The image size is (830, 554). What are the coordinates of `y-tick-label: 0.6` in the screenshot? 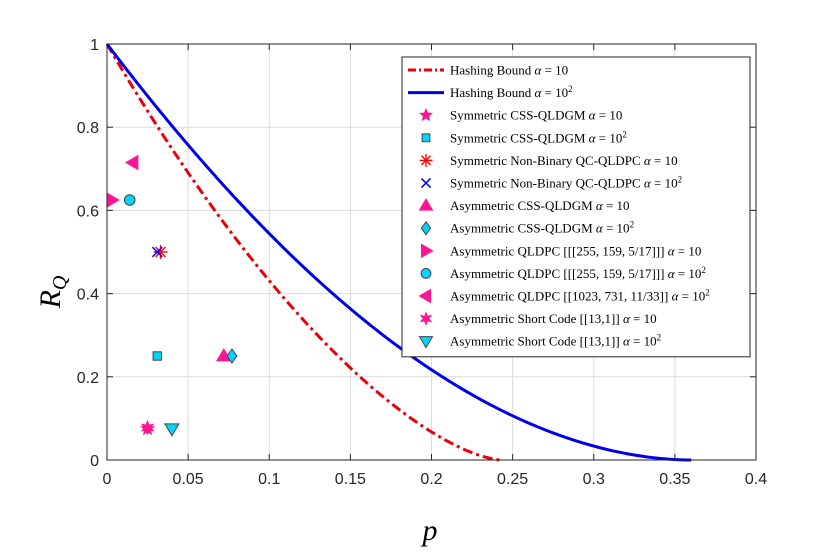 It's located at (88, 211).